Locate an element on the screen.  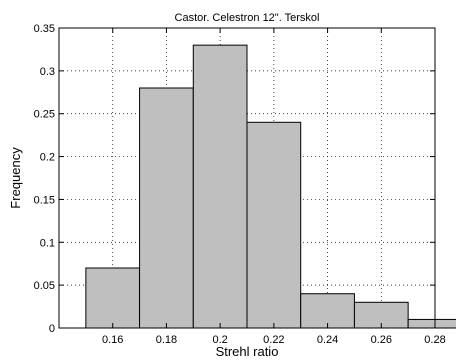
x-tick-label: 0.2 is located at coordinates (219, 340).